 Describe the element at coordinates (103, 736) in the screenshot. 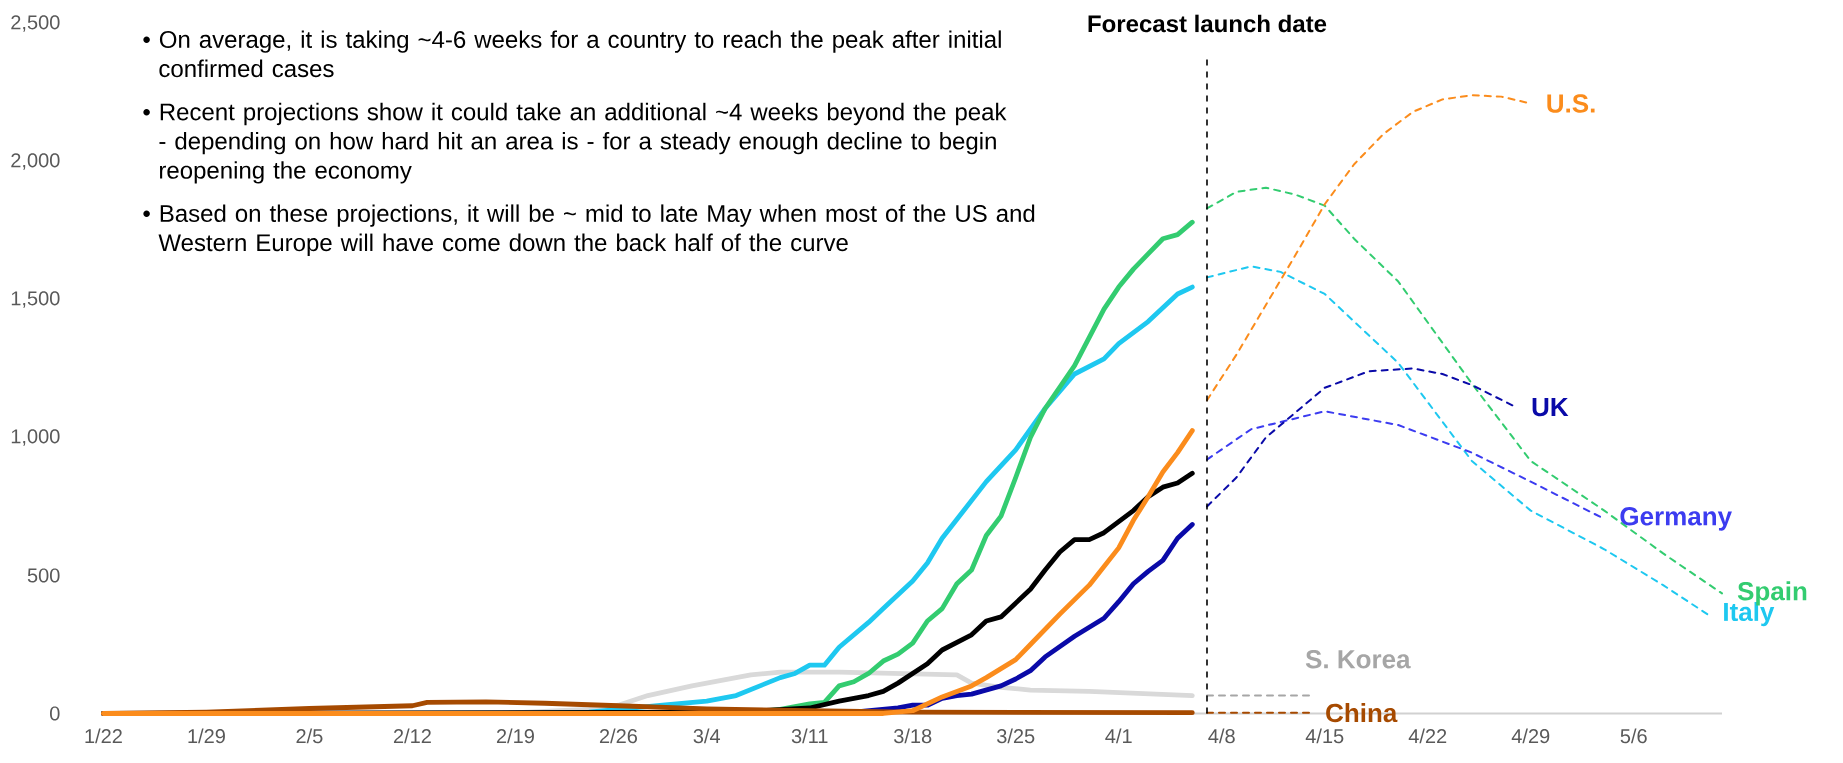

I see `x-tick-label: 1/22` at that location.